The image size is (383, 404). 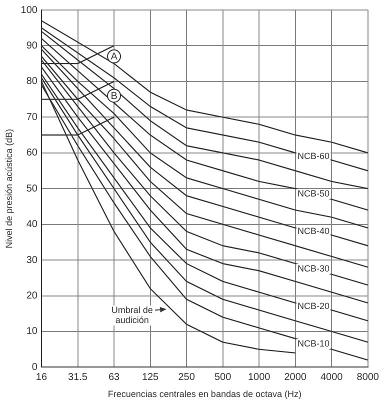 What do you see at coordinates (295, 377) in the screenshot?
I see `x-tick-label: 2000` at bounding box center [295, 377].